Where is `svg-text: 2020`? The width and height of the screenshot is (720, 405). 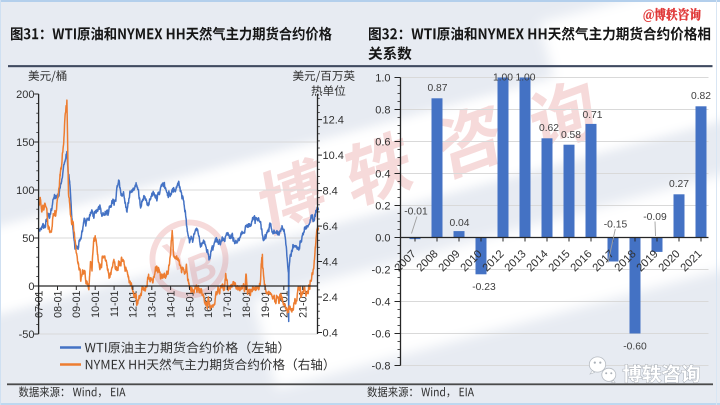
svg-text: 2020 is located at coordinates (670, 261).